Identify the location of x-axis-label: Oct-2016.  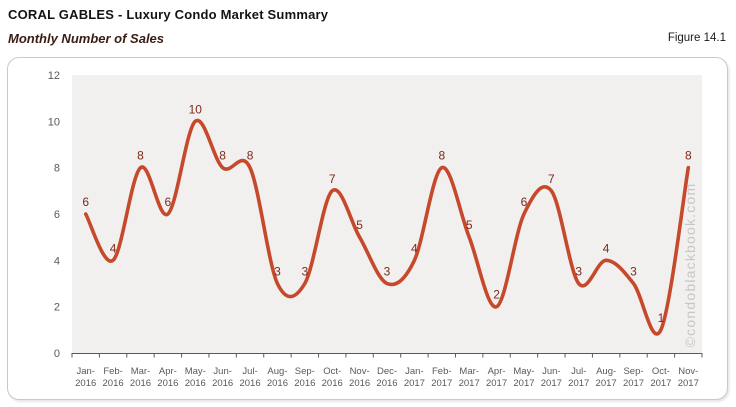
(332, 377).